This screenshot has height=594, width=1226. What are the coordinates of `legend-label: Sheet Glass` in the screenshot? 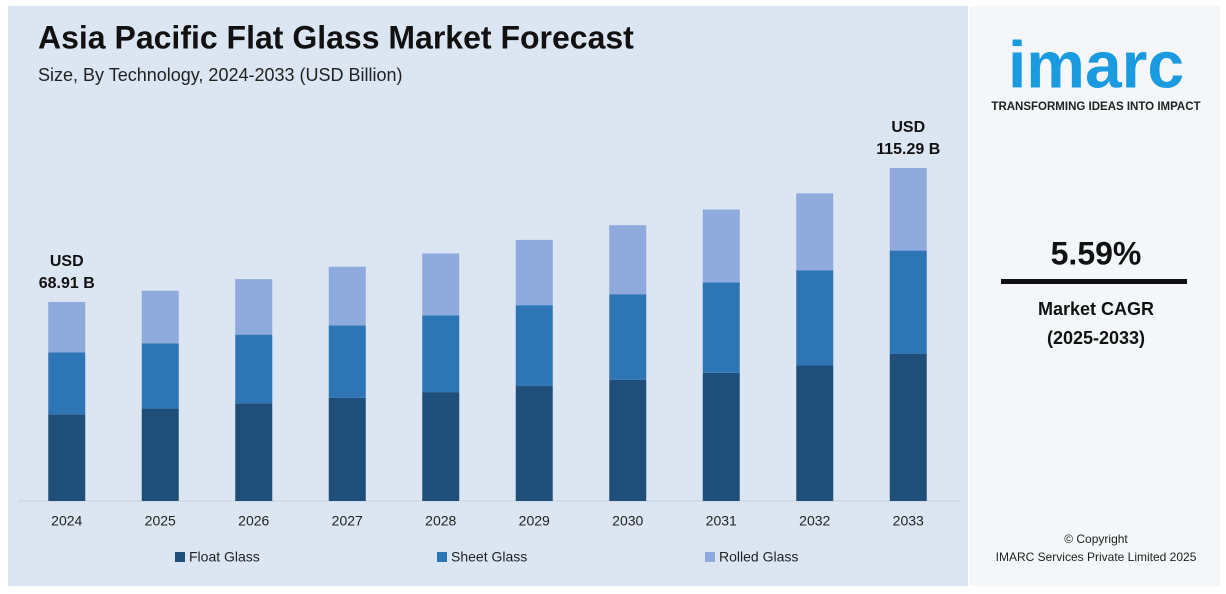 It's located at (489, 557).